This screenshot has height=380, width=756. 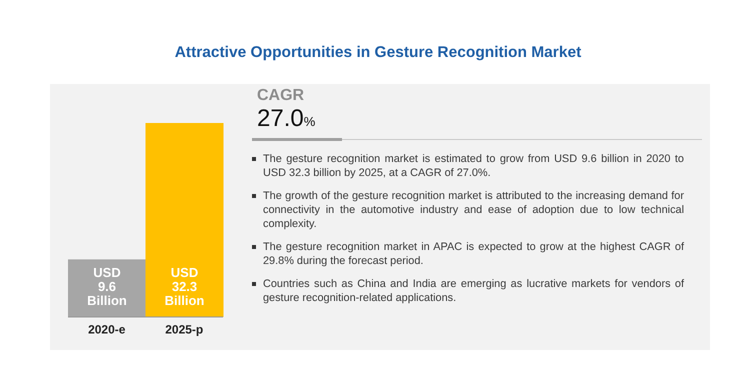 I want to click on data-label: USD 32.3 Billion, so click(x=184, y=286).